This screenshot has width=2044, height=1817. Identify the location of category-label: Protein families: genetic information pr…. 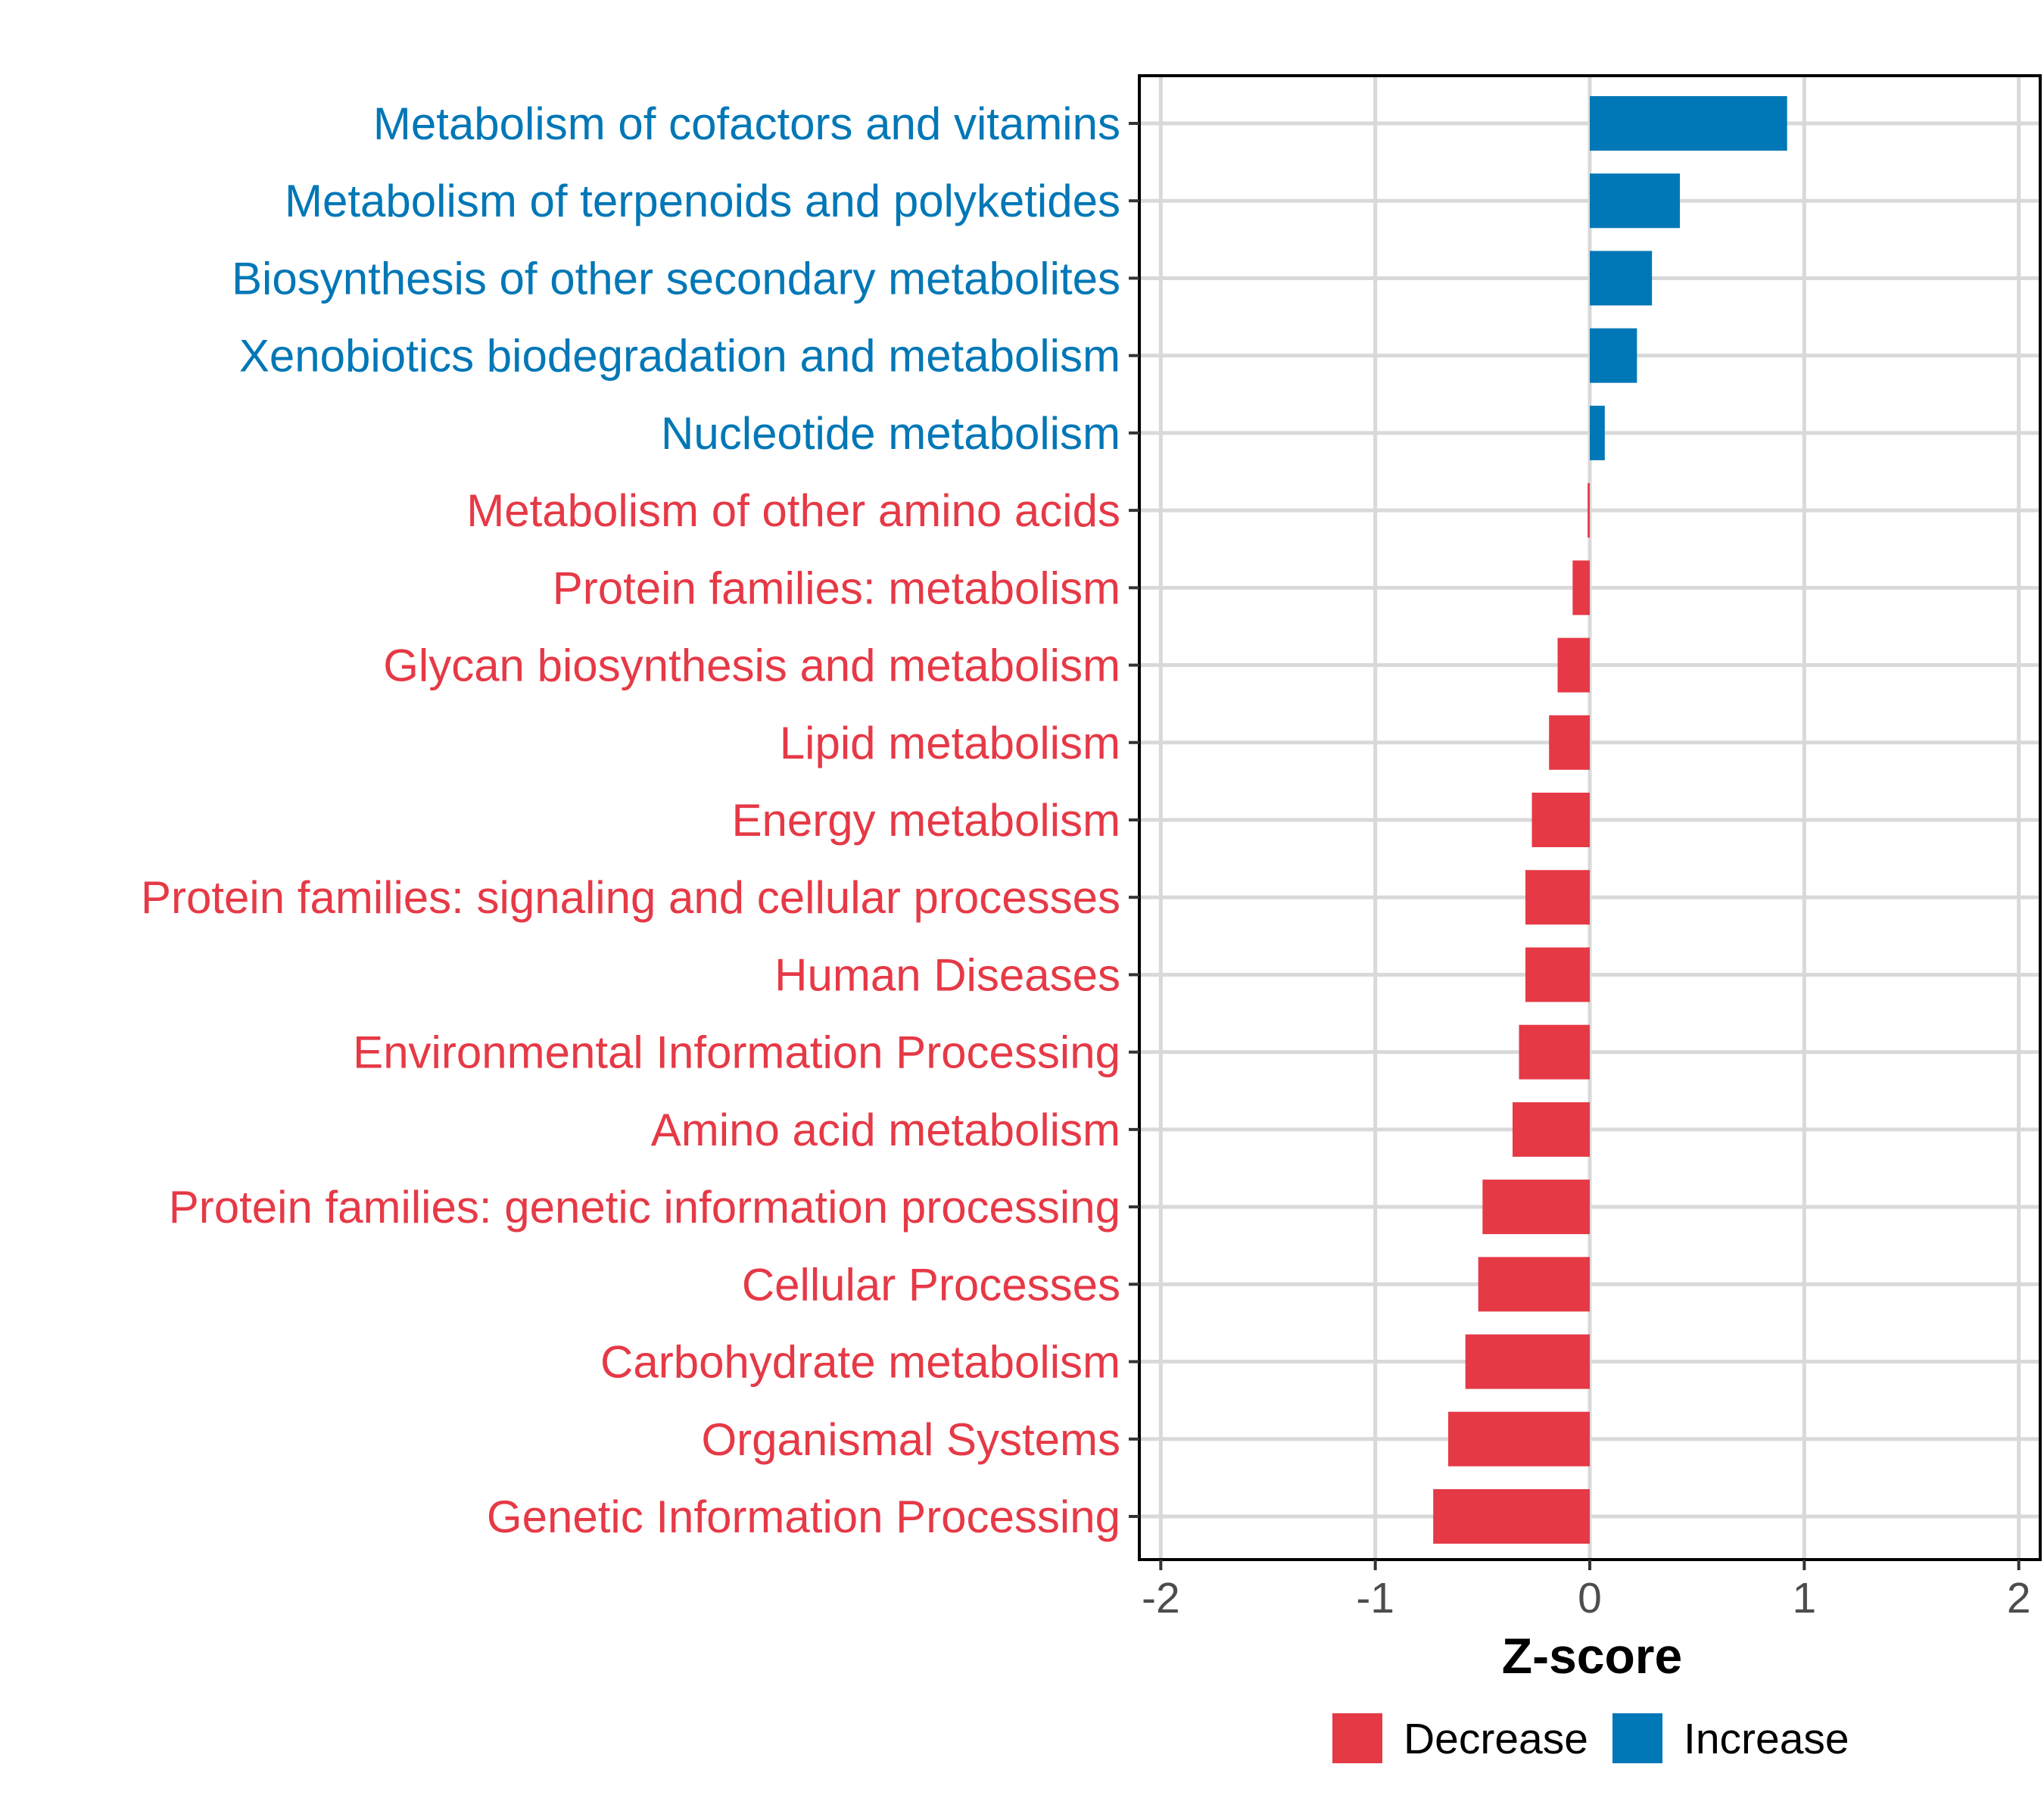
(644, 1207).